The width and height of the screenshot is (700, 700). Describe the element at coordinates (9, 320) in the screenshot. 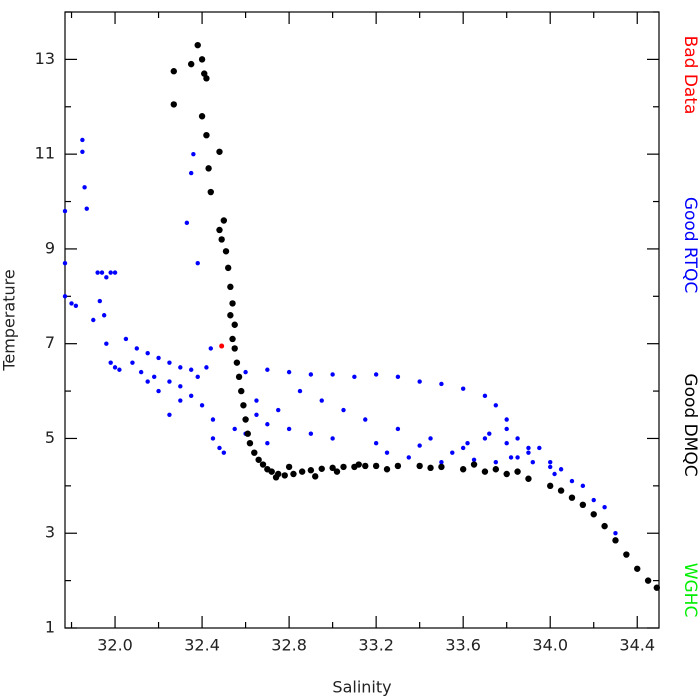

I see `y-axis-label: Temperature` at that location.